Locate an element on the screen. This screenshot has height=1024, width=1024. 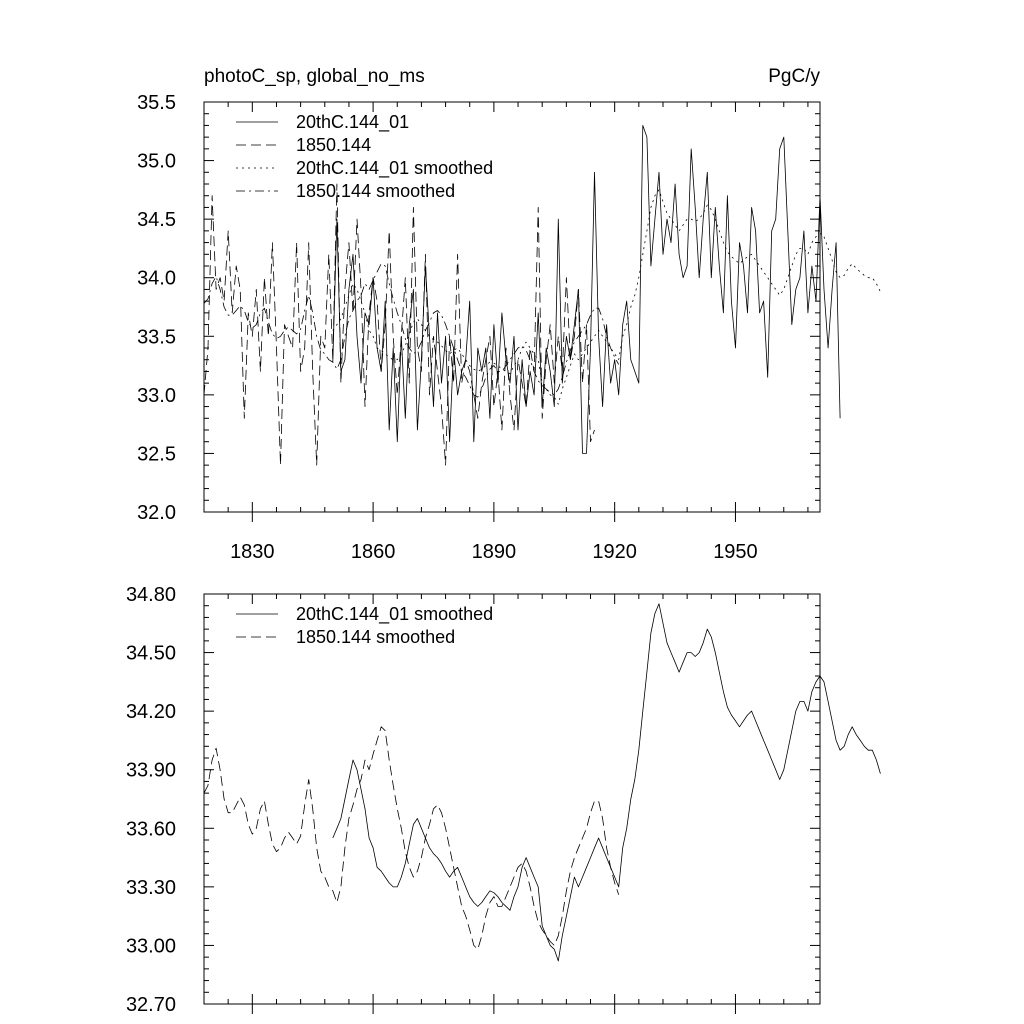
y-tick-label: 34.80 is located at coordinates (151, 595).